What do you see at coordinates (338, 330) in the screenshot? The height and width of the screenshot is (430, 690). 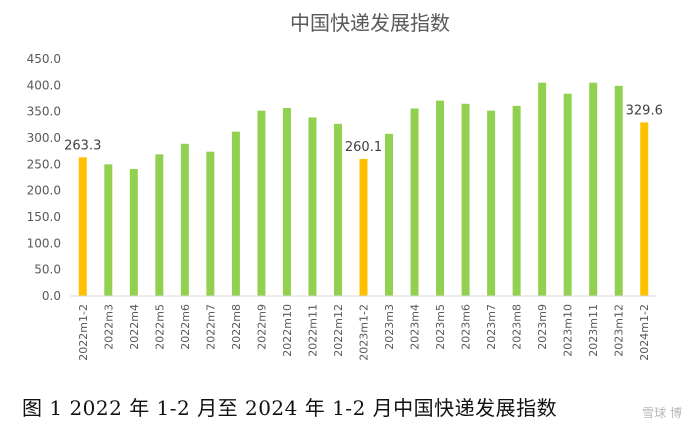 I see `x-tick-label: 2022m12` at bounding box center [338, 330].